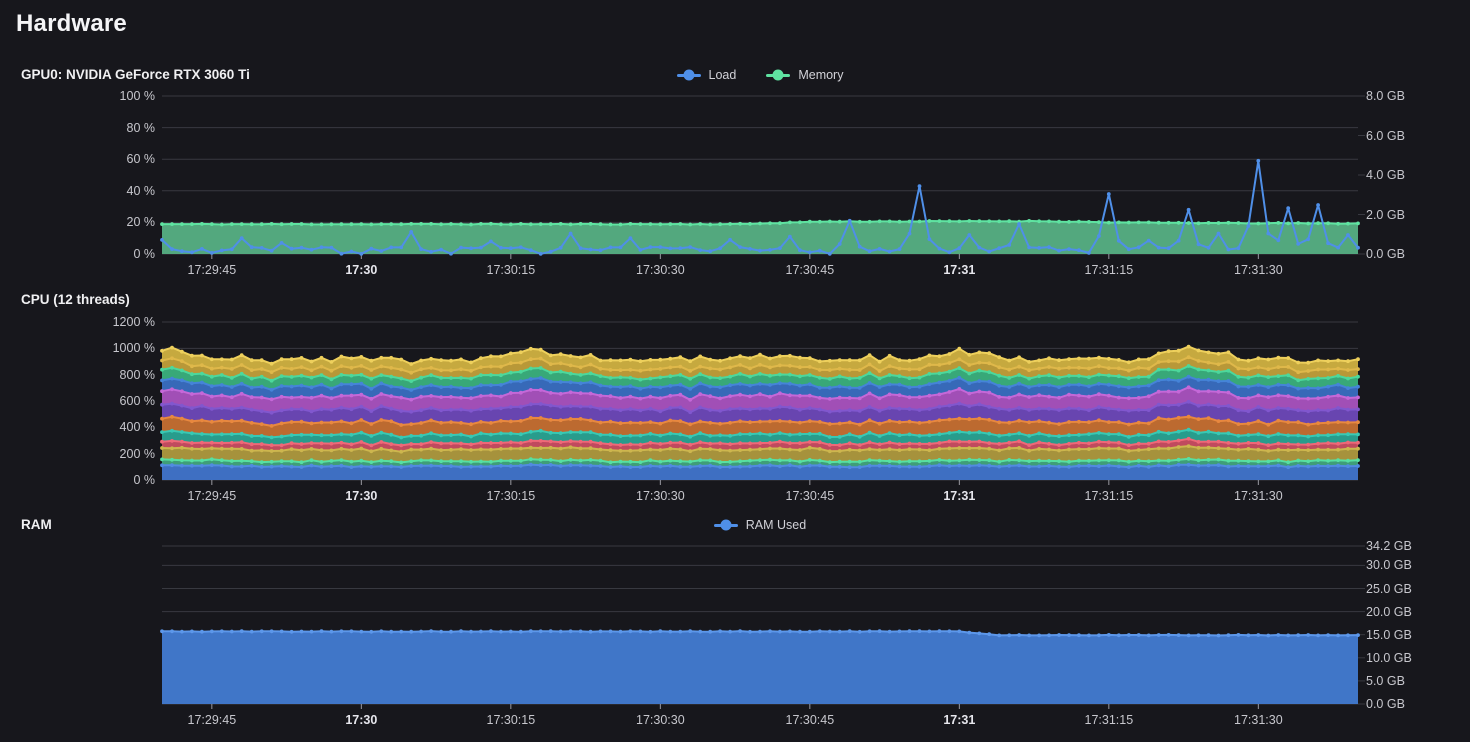 Image resolution: width=1470 pixels, height=742 pixels. Describe the element at coordinates (1389, 546) in the screenshot. I see `y-axis-label: 34.2 GB` at that location.